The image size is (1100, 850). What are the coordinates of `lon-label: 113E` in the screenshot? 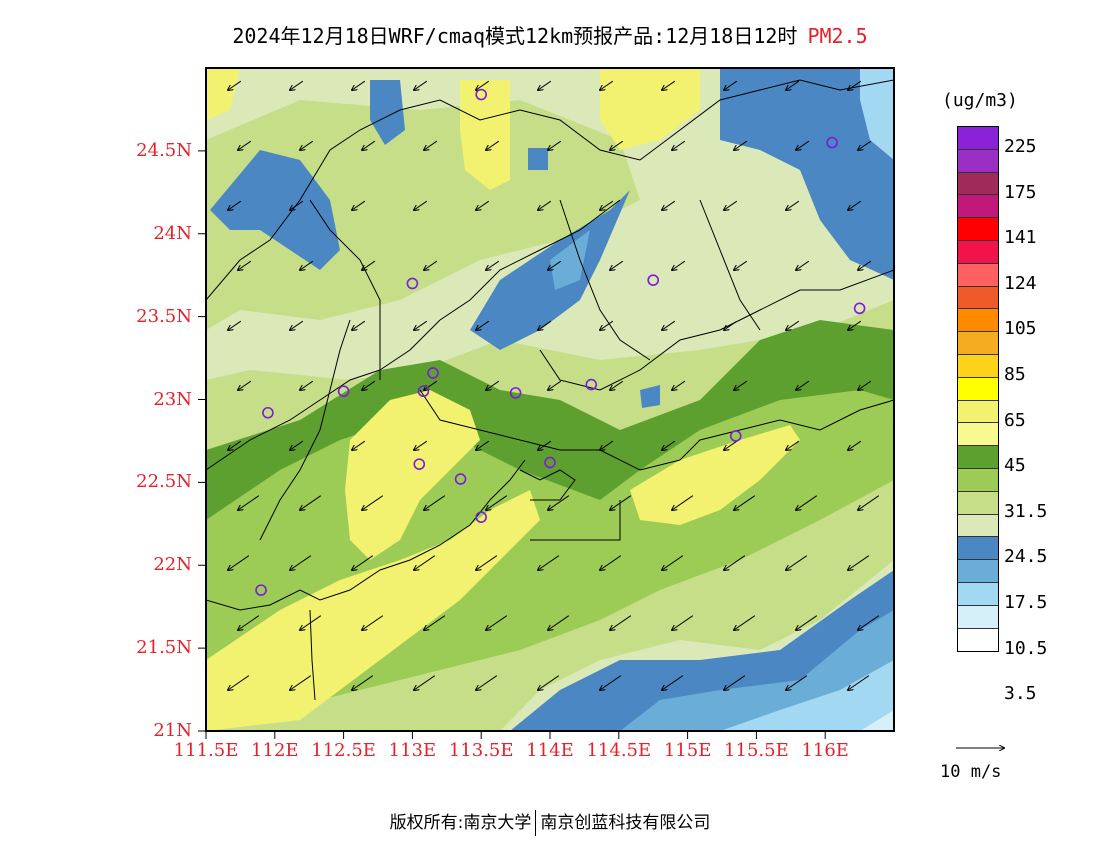 It's located at (412, 750).